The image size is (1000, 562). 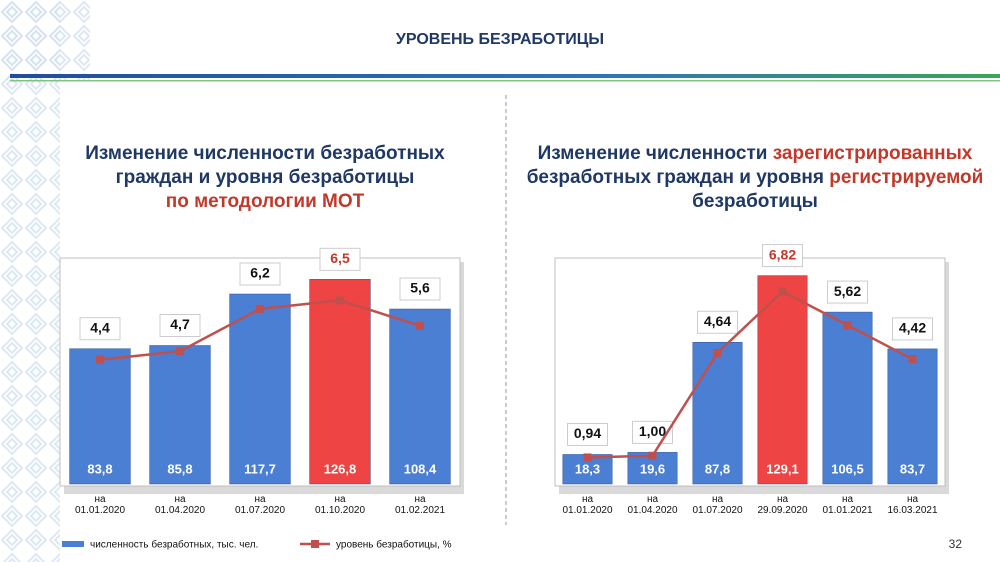 I want to click on bar-value-label: 117,7, so click(x=260, y=468).